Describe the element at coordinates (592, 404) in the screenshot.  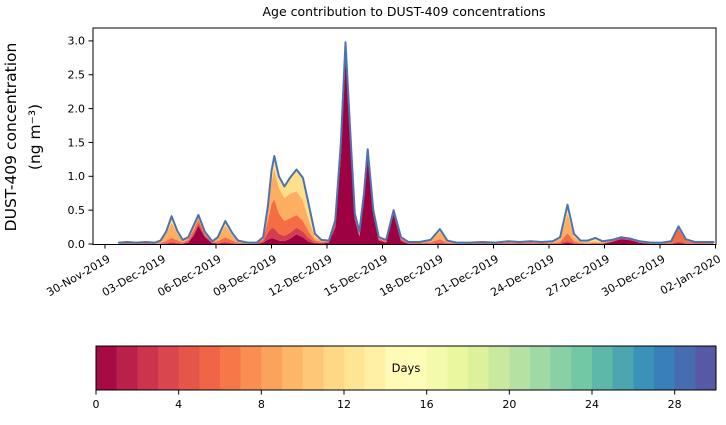
I see `colorbar-tick-label: 24` at that location.